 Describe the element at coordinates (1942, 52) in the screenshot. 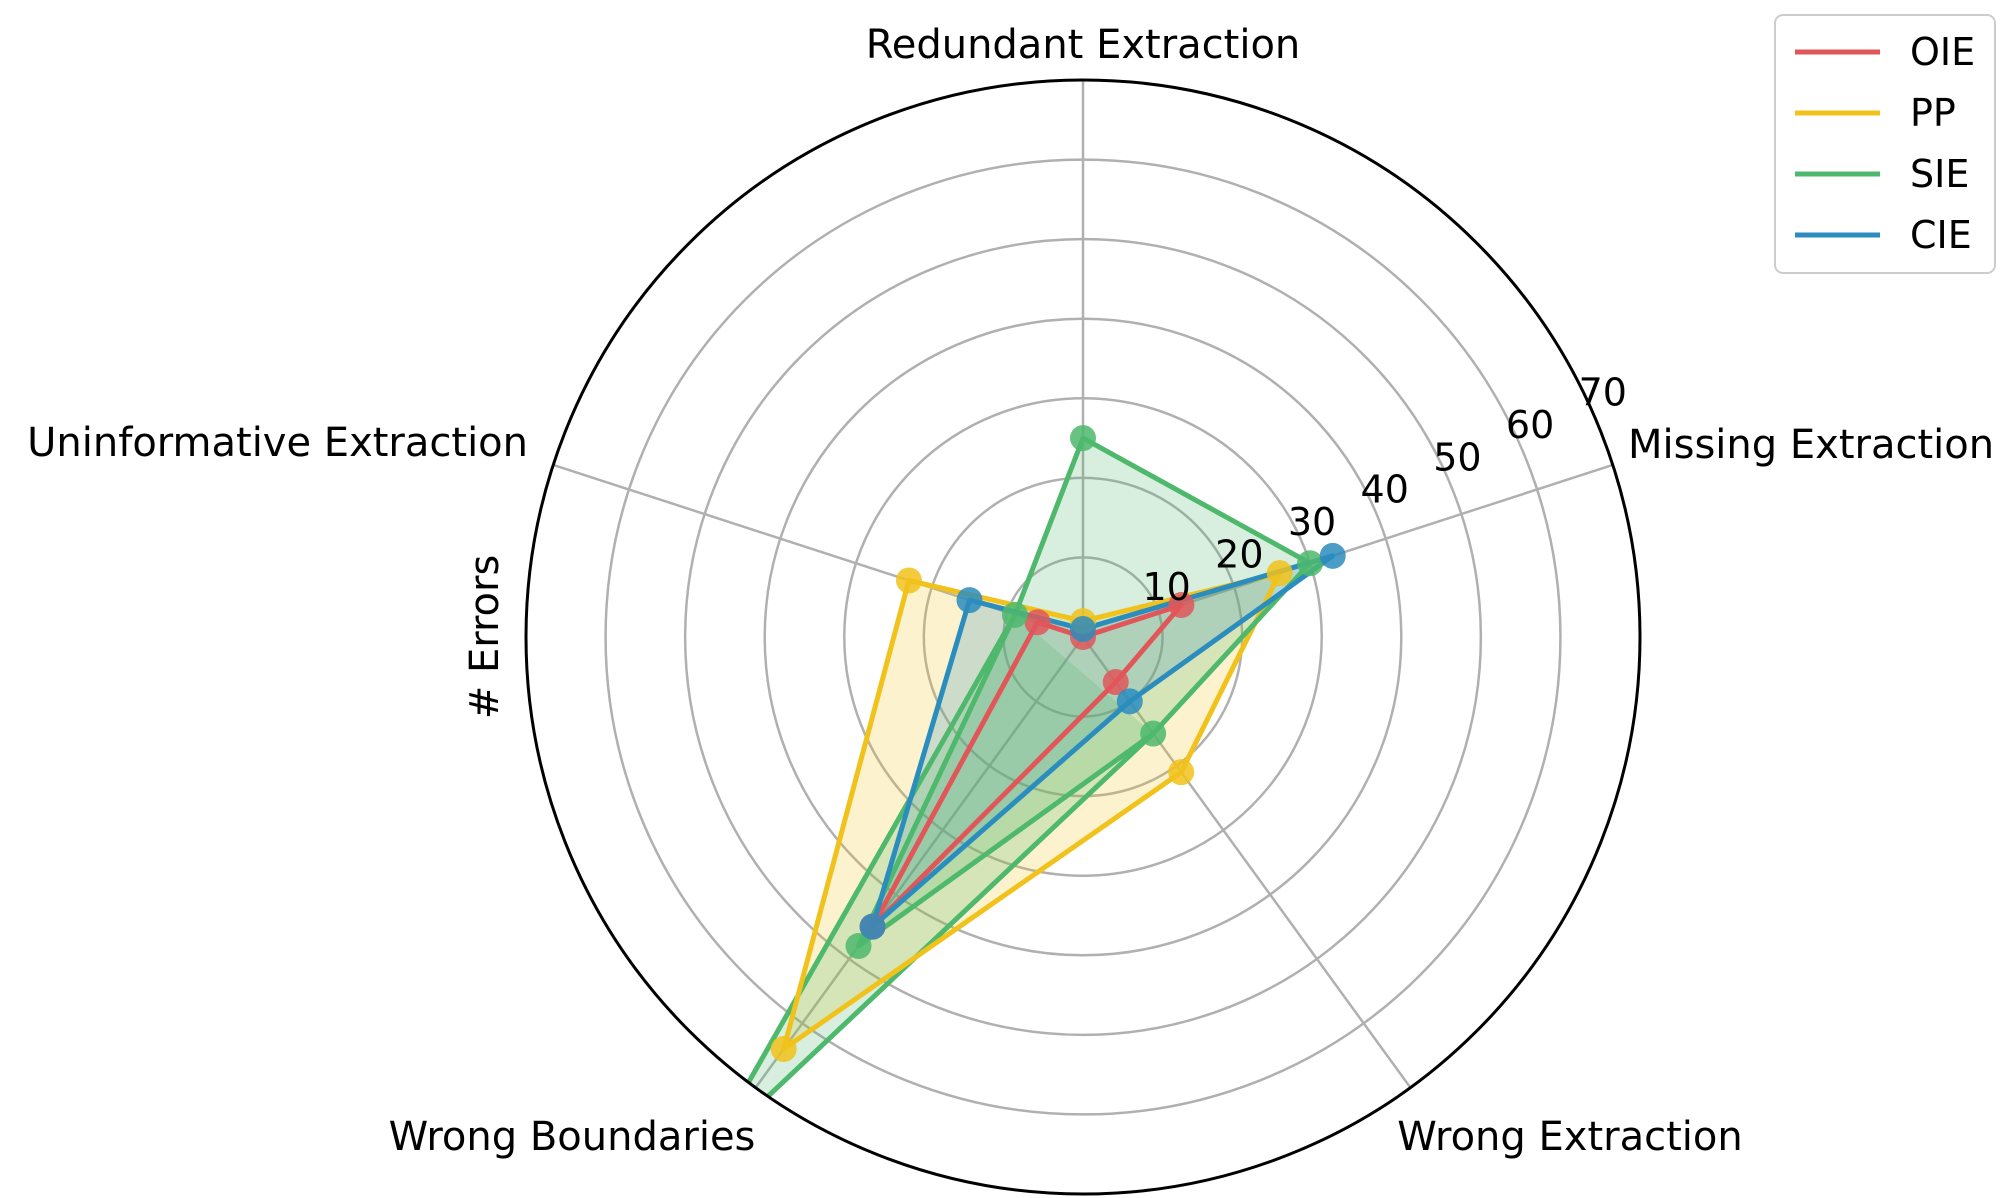

I see `legend-label-oie: OIE` at that location.